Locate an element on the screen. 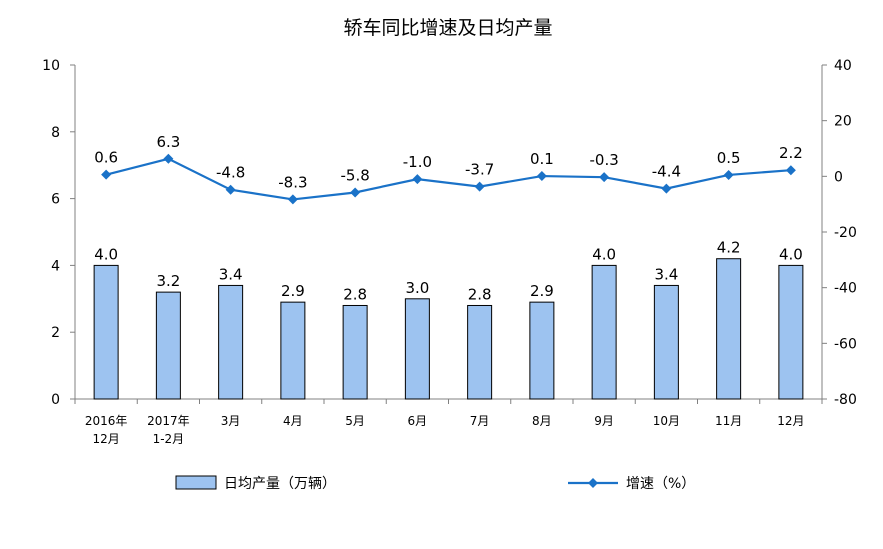 This screenshot has height=549, width=883. bar-value-label: 3.2 is located at coordinates (168, 281).